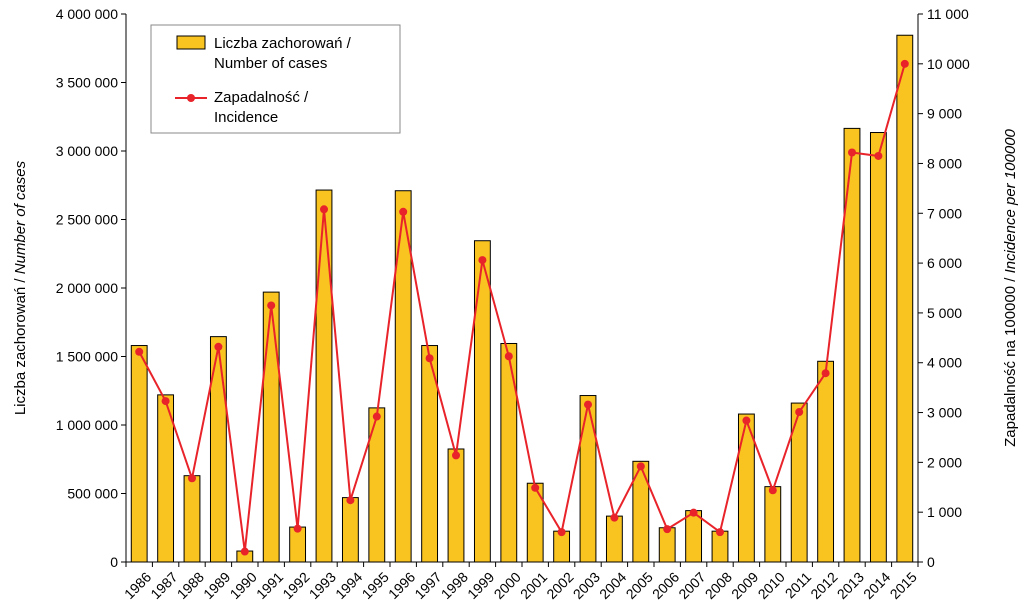  What do you see at coordinates (403, 211) in the screenshot?
I see `incidence-point-1996` at bounding box center [403, 211].